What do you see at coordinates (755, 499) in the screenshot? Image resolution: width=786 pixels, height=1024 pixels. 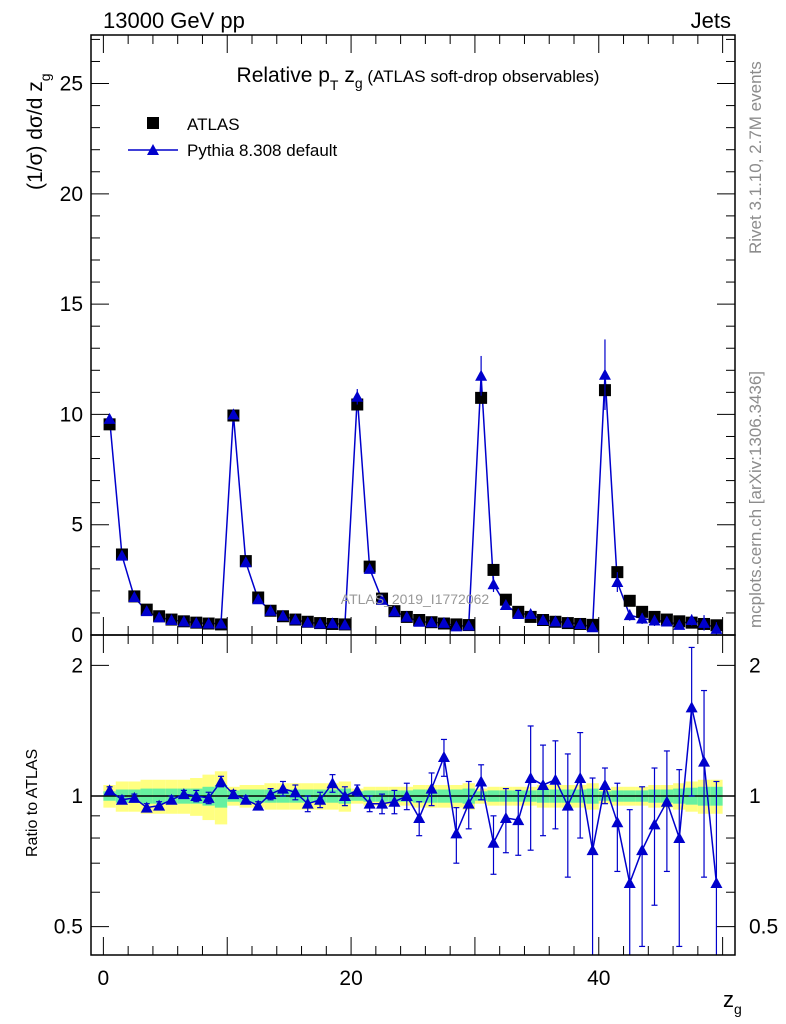 I see `mcplots-text: mcplots.cern.ch [arXiv:1306.3436]` at bounding box center [755, 499].